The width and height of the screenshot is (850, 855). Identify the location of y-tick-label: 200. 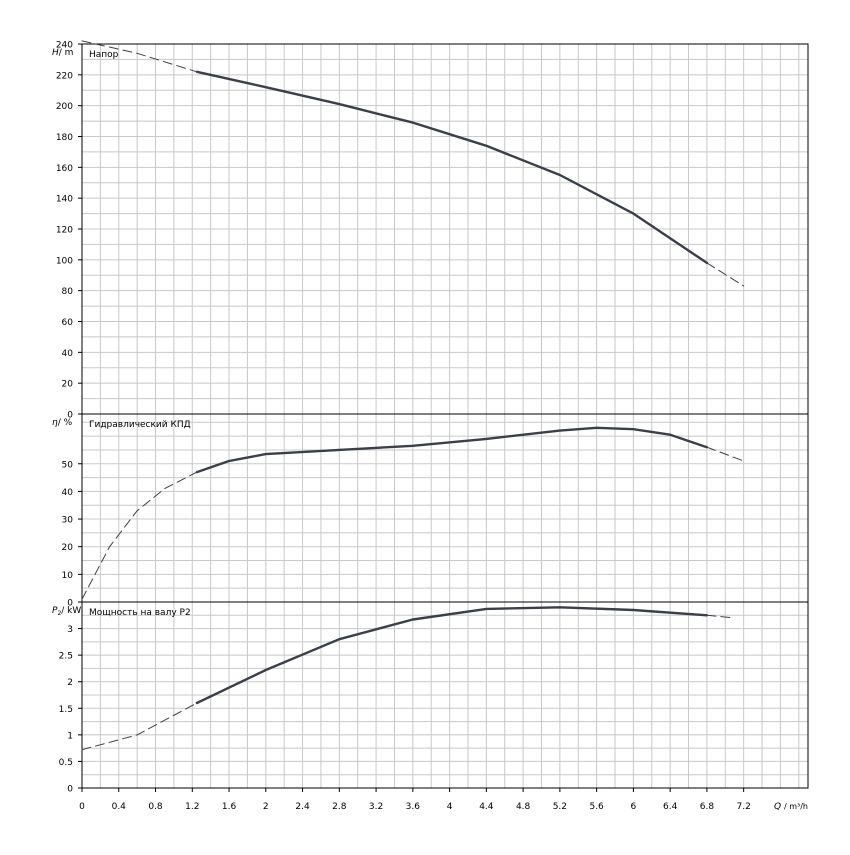
(64, 107).